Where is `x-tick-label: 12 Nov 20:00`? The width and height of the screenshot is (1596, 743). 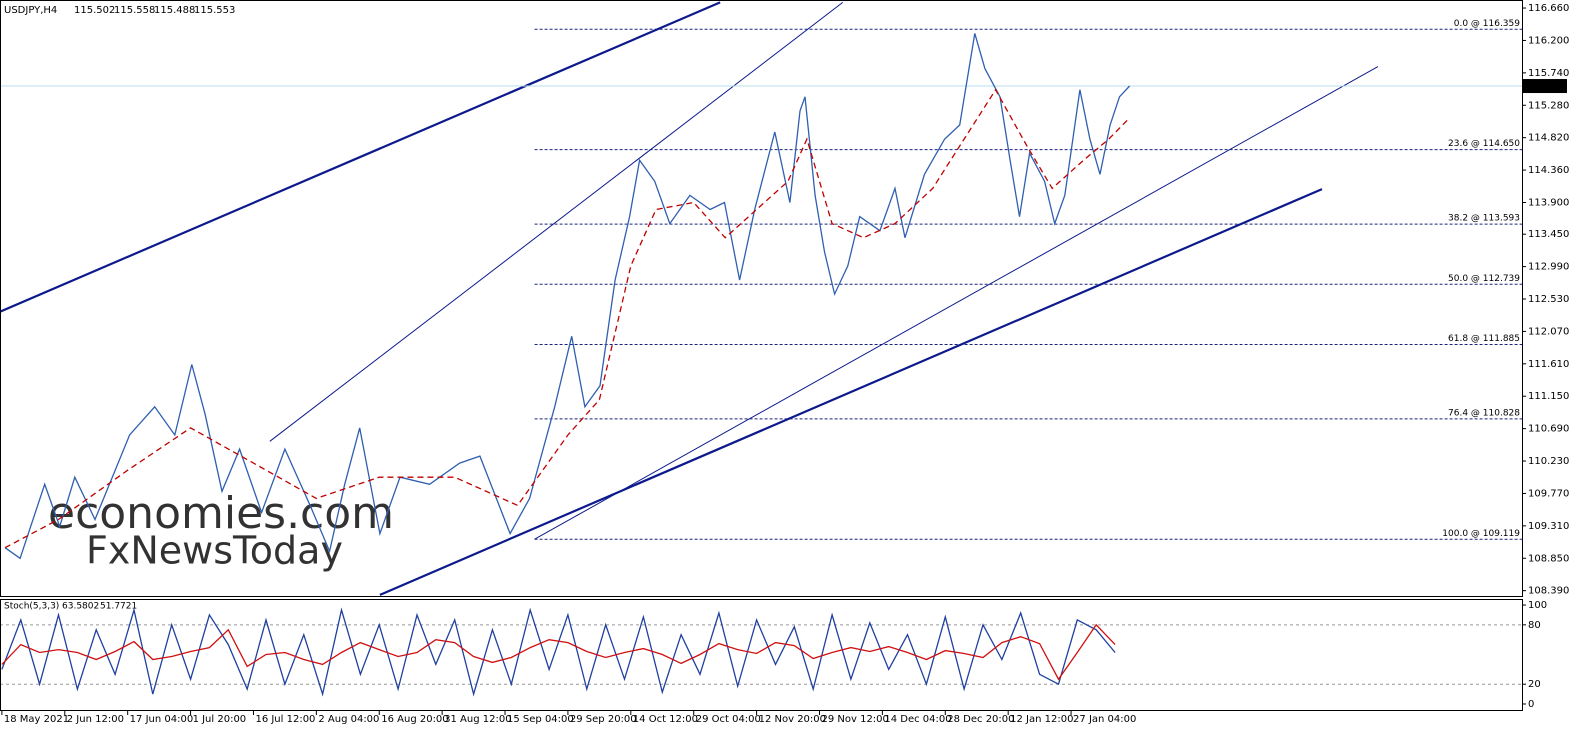 x-tick-label: 12 Nov 20:00 is located at coordinates (792, 719).